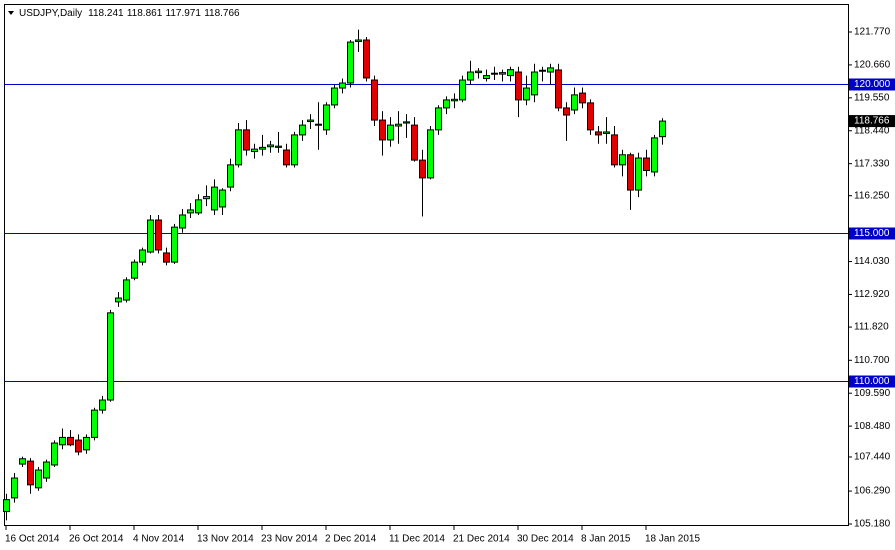  I want to click on y-tick-label: 109.590, so click(872, 393).